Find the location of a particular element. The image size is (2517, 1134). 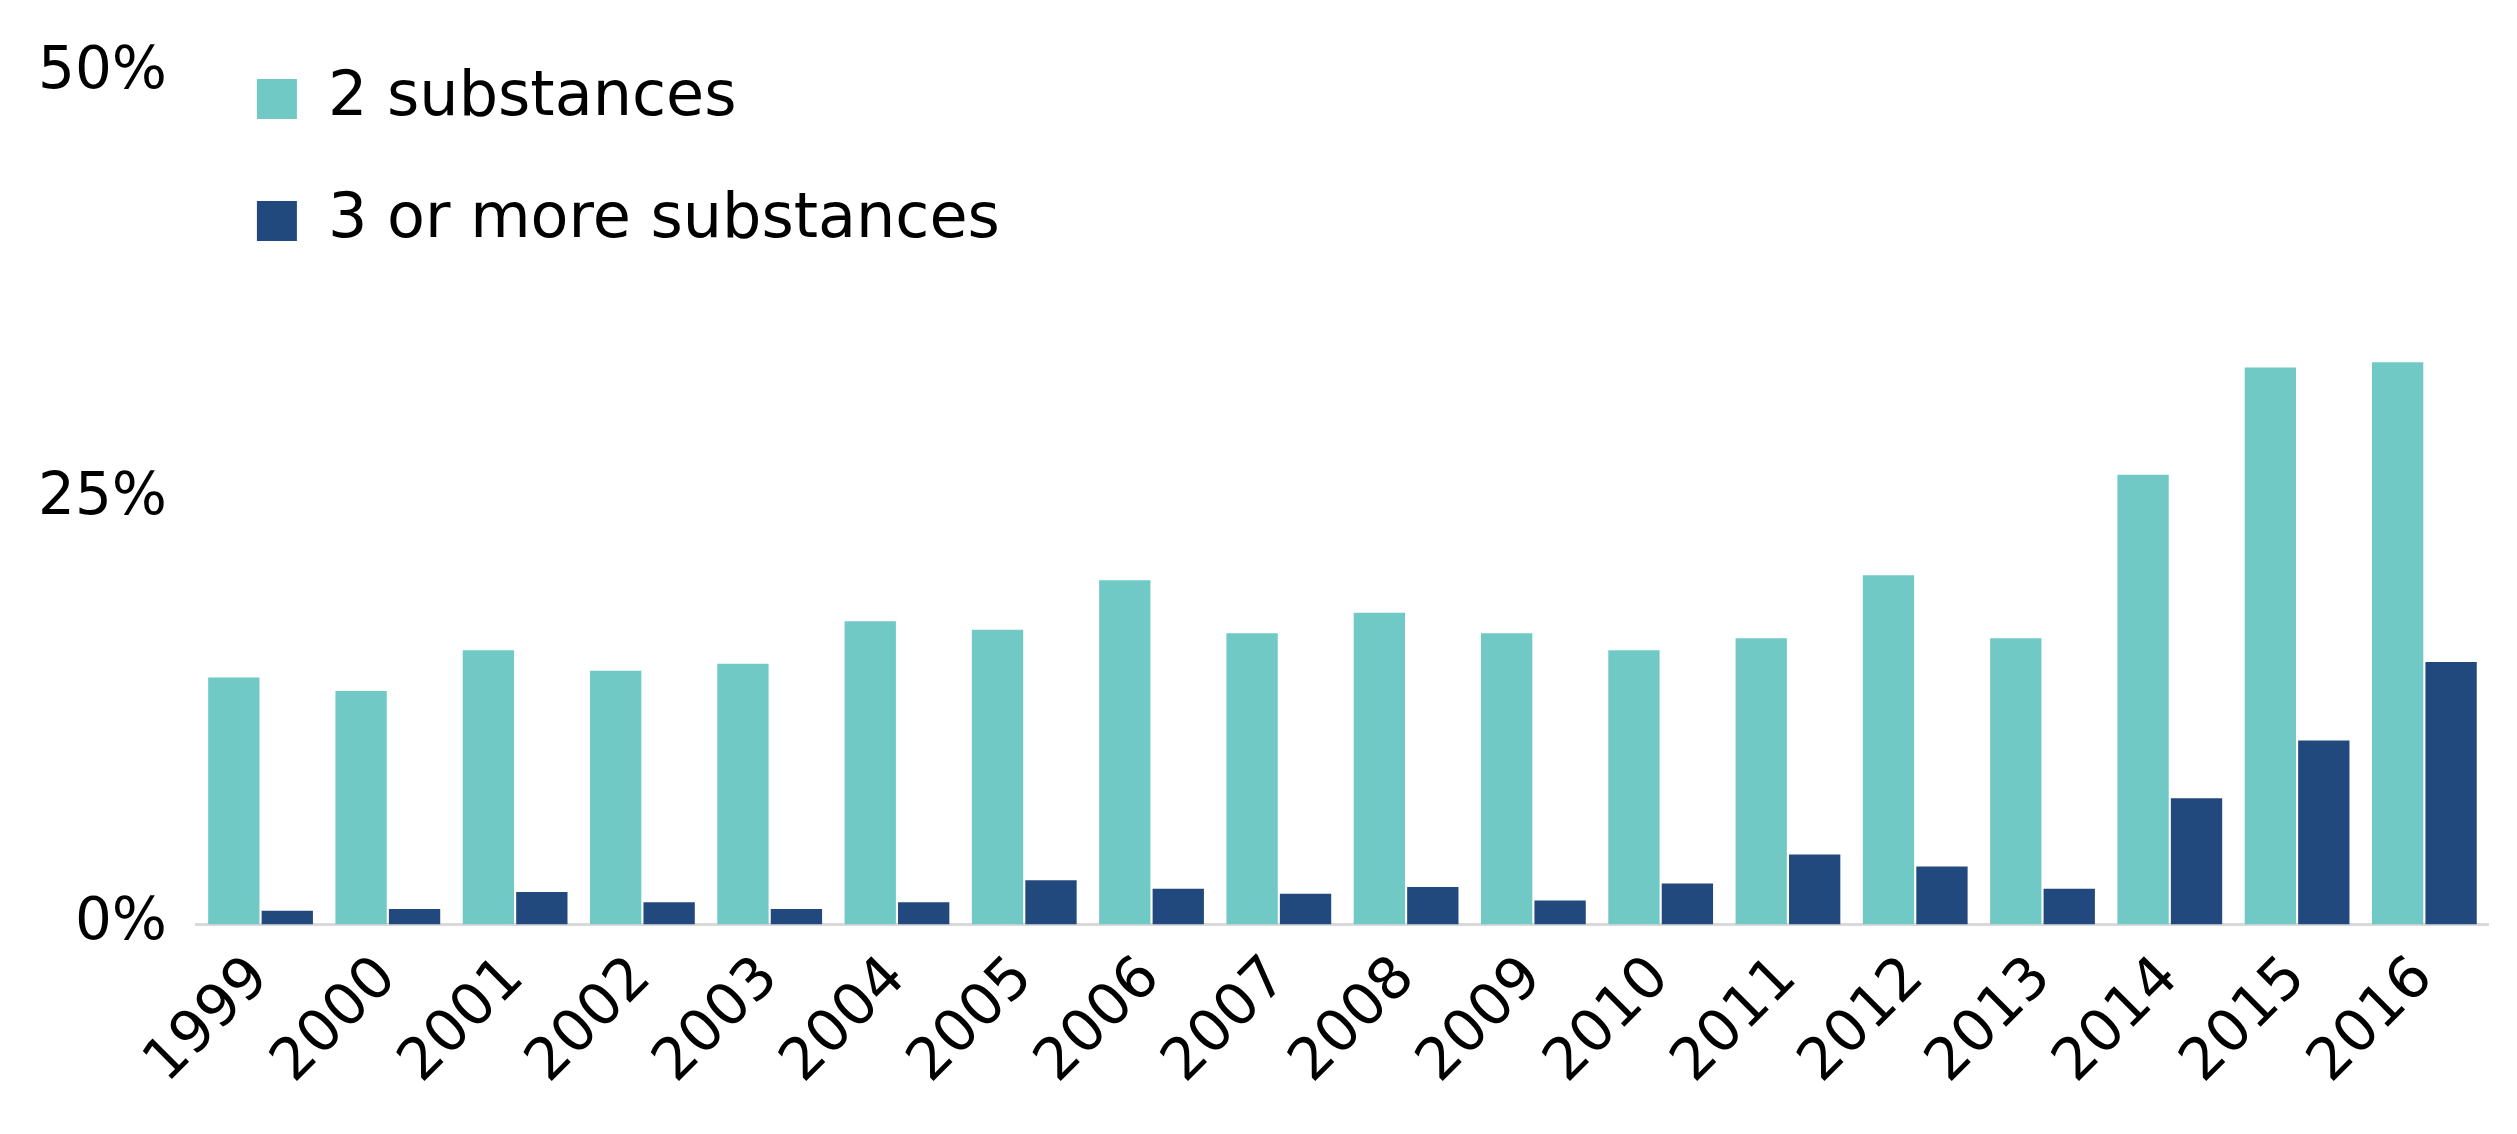

y-tick-label: 0% is located at coordinates (120, 919).